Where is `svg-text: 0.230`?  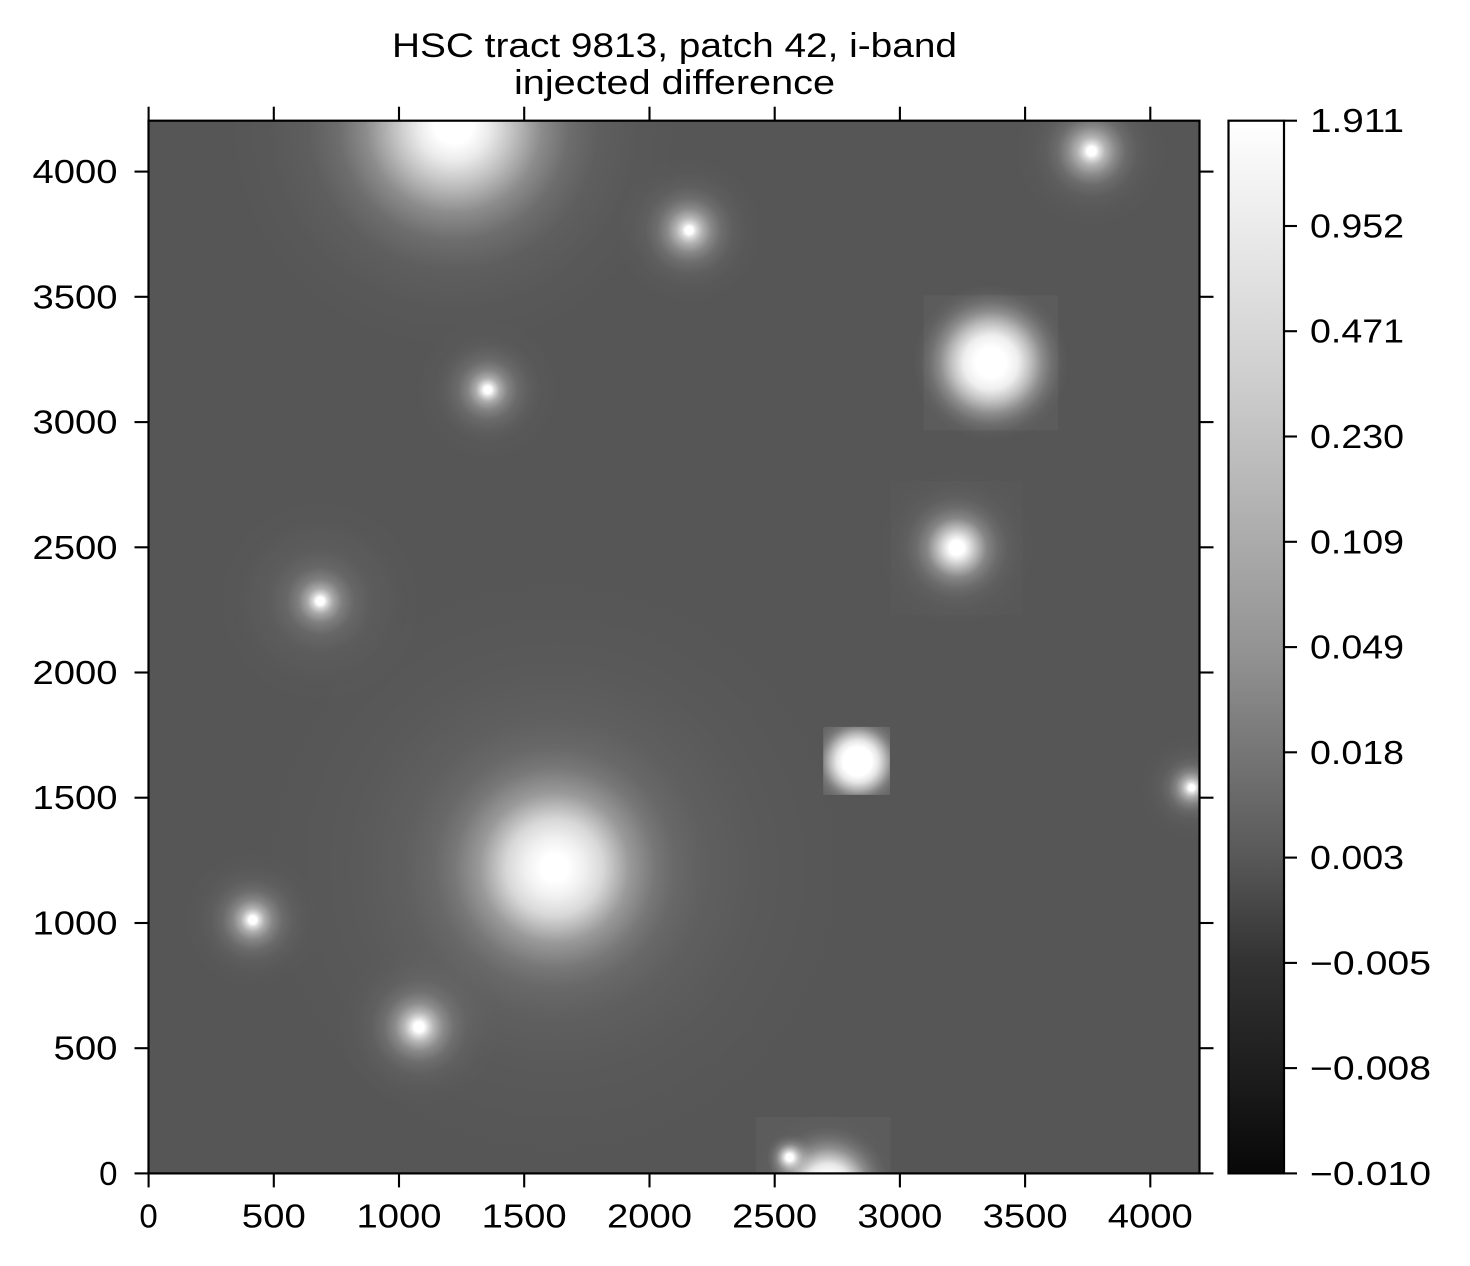 svg-text: 0.230 is located at coordinates (1357, 436).